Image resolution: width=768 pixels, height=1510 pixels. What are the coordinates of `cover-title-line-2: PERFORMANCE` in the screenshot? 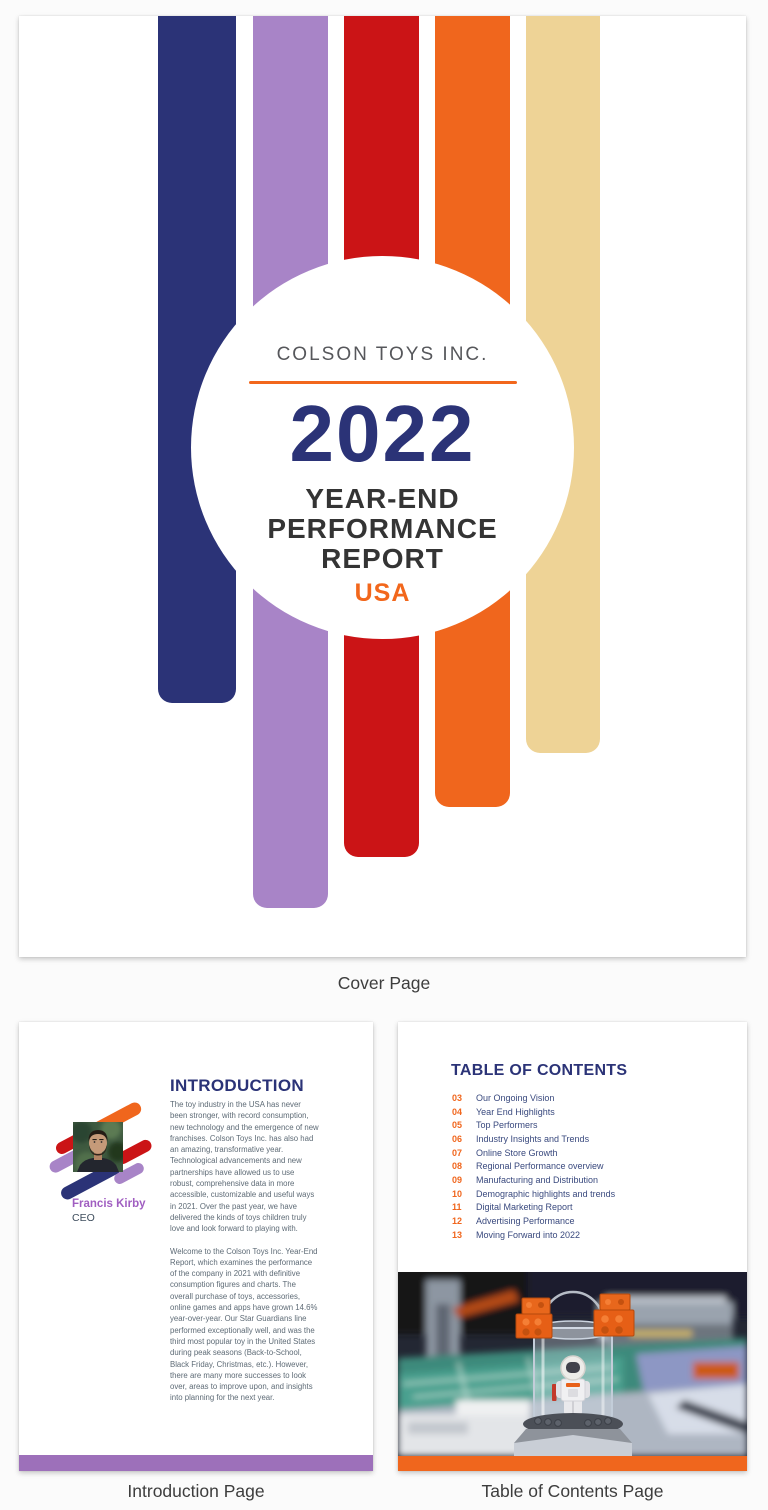 It's located at (382, 528).